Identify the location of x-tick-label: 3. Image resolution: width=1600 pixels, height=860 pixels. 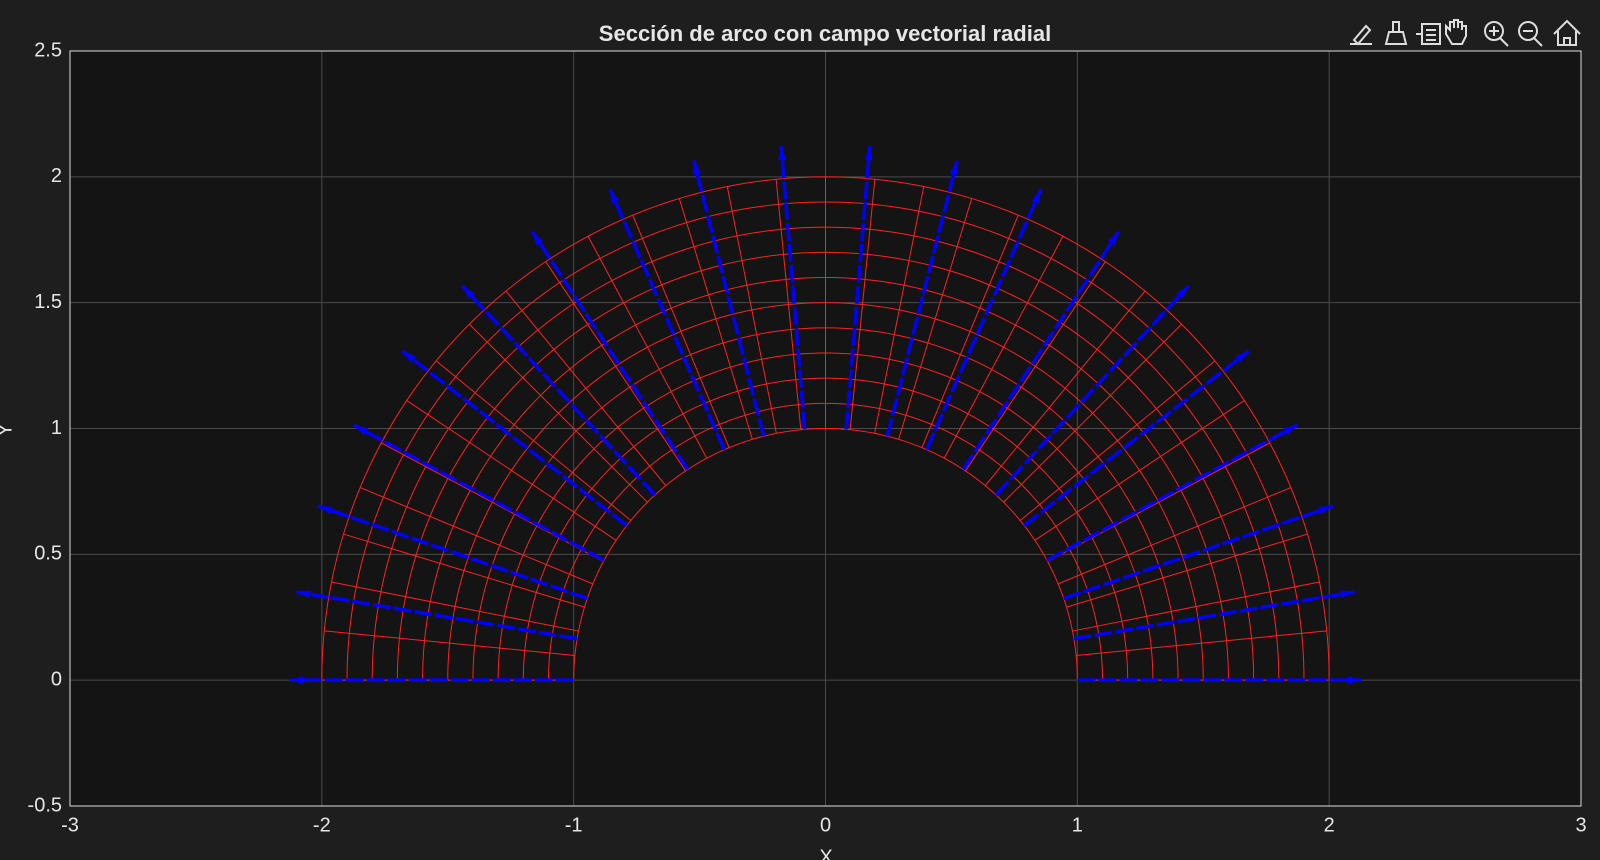
(1580, 825).